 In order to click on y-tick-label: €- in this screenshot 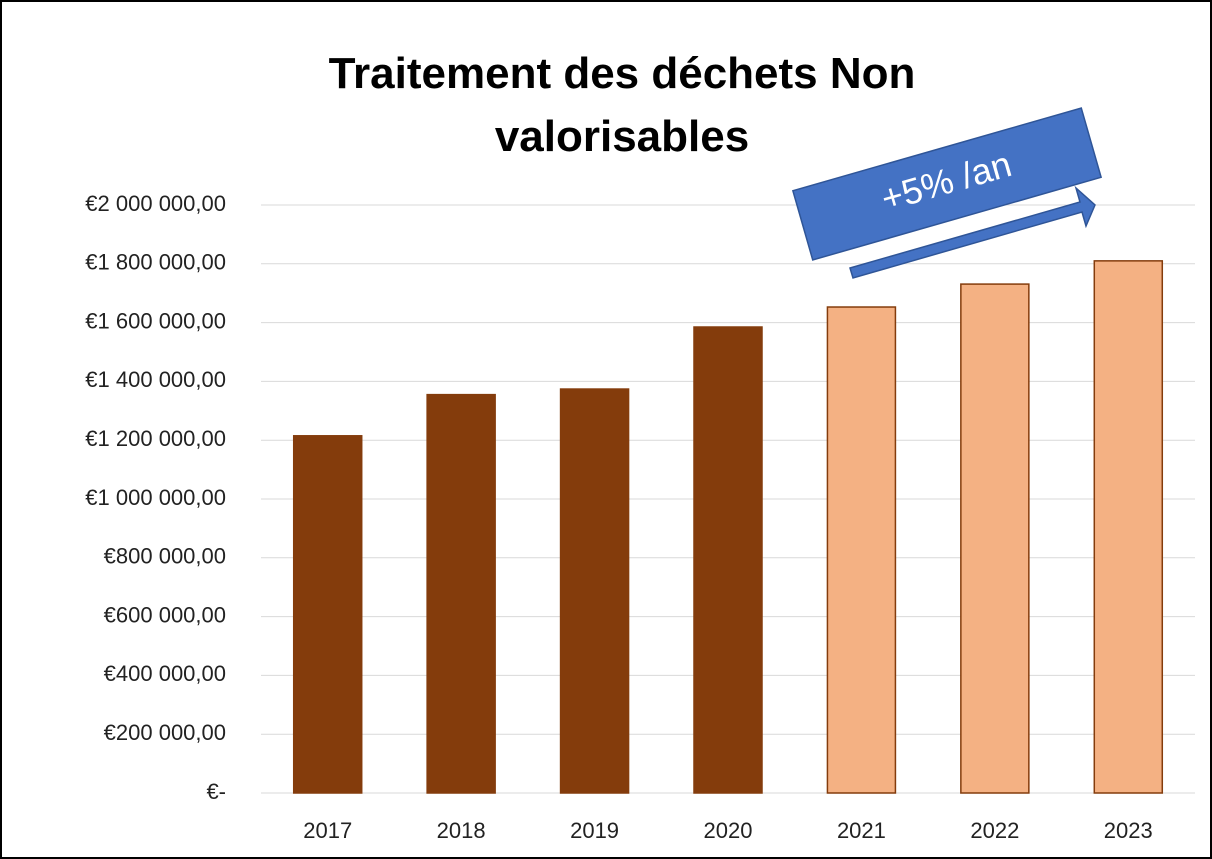, I will do `click(216, 791)`.